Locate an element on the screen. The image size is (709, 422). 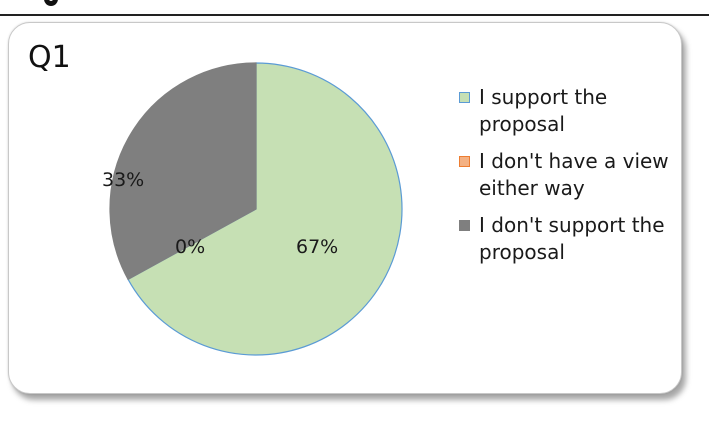
legend-label-support: I support the proposal is located at coordinates (543, 110).